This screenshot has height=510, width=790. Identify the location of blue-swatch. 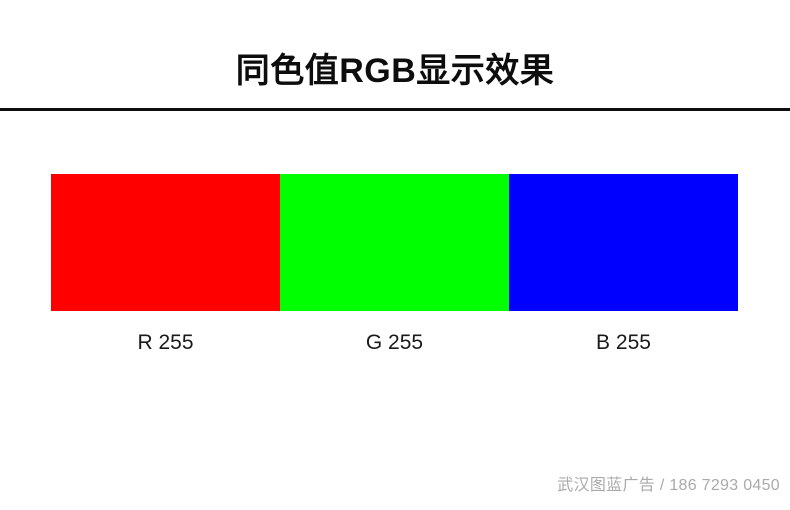
(623, 242).